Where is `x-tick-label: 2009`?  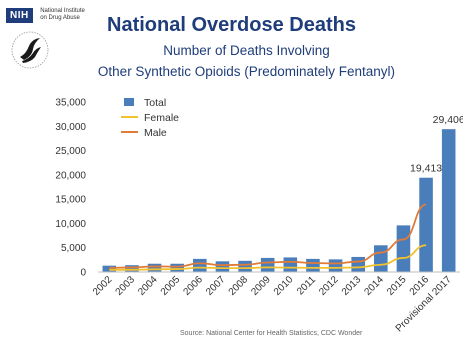 x-tick-label: 2009 is located at coordinates (261, 286).